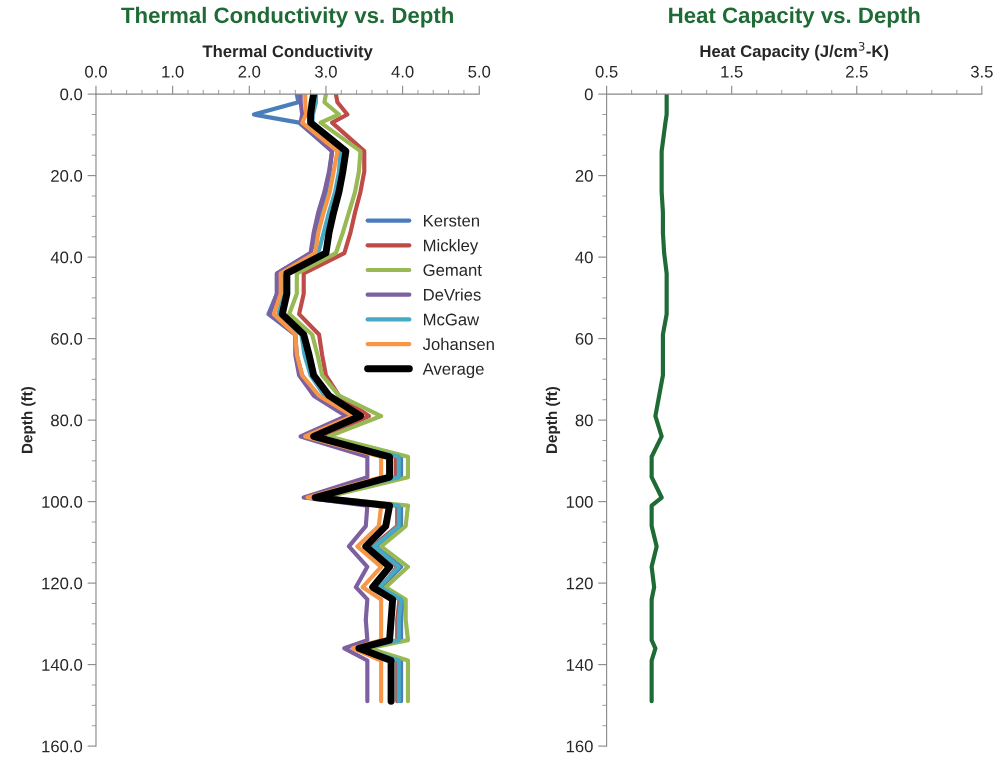 This screenshot has height=759, width=1006. What do you see at coordinates (452, 270) in the screenshot?
I see `legend-label: Gemant` at bounding box center [452, 270].